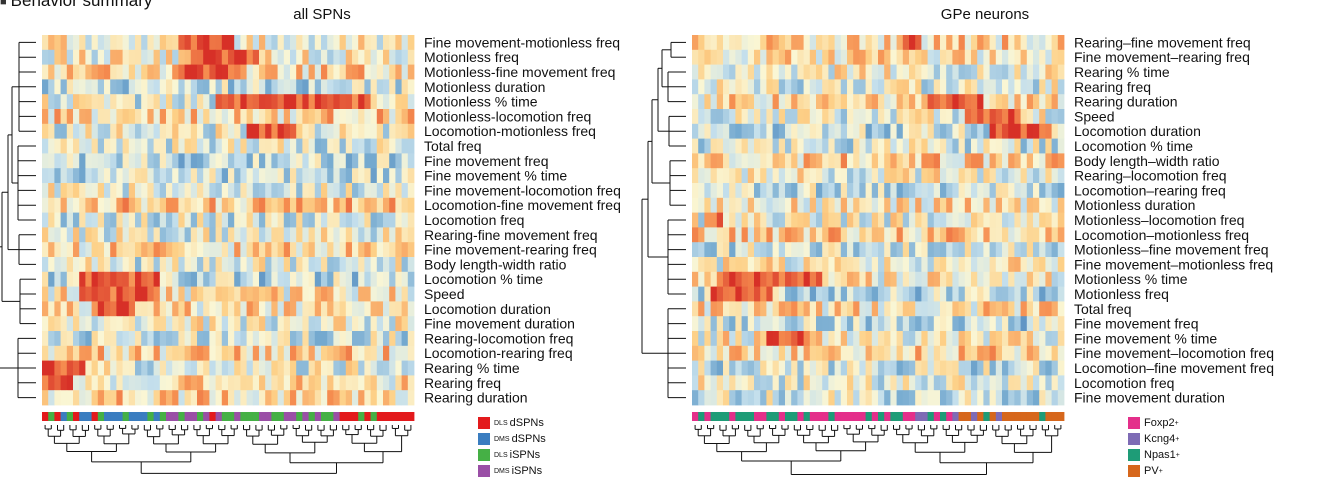 This screenshot has height=481, width=1317. I want to click on heatmap-cell-r15-c32, so click(243, 265).